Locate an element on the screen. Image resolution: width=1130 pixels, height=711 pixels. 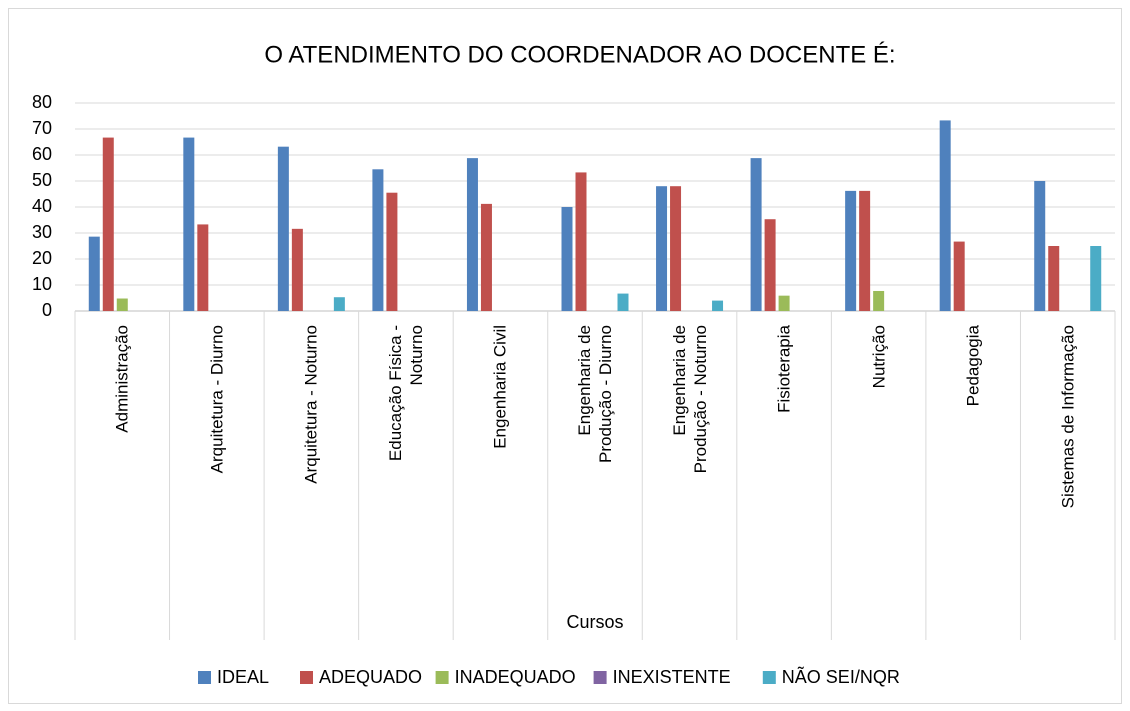
legend-label: ADEQUADO is located at coordinates (370, 677).